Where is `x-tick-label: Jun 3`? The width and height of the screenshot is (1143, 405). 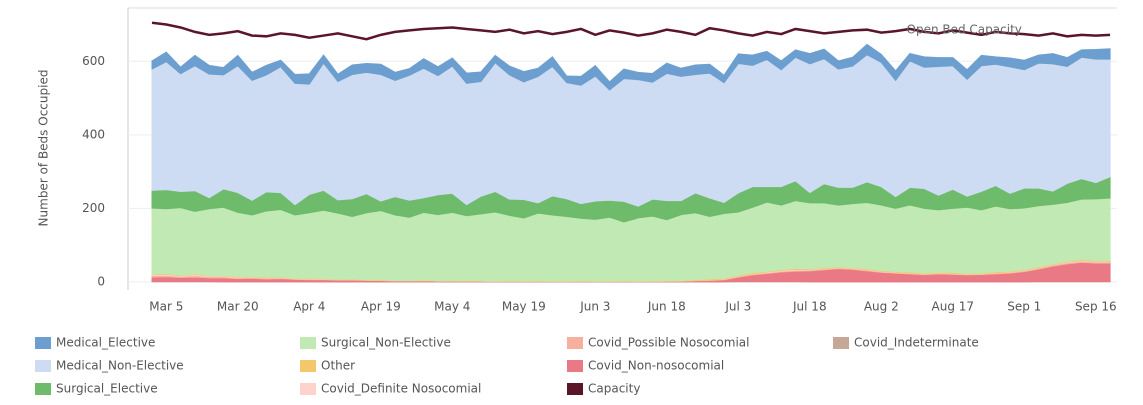 x-tick-label: Jun 3 is located at coordinates (594, 307).